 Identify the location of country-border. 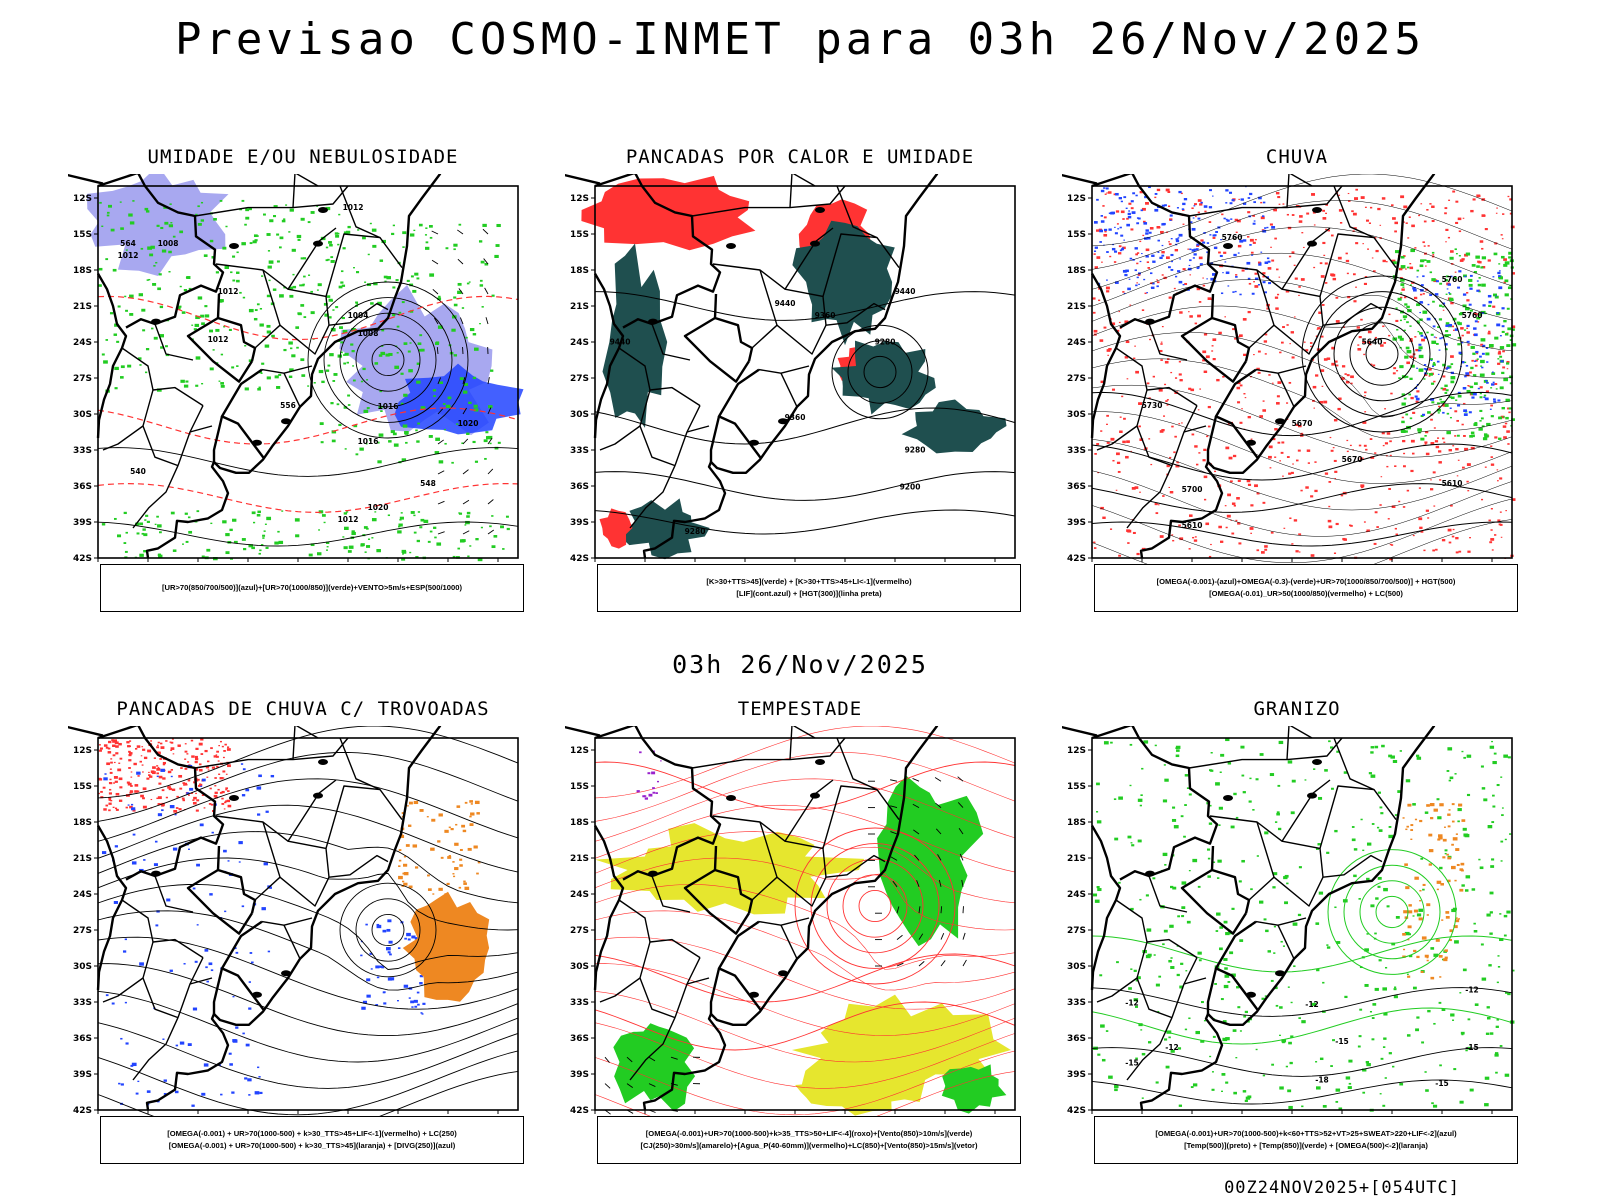
(583, 731).